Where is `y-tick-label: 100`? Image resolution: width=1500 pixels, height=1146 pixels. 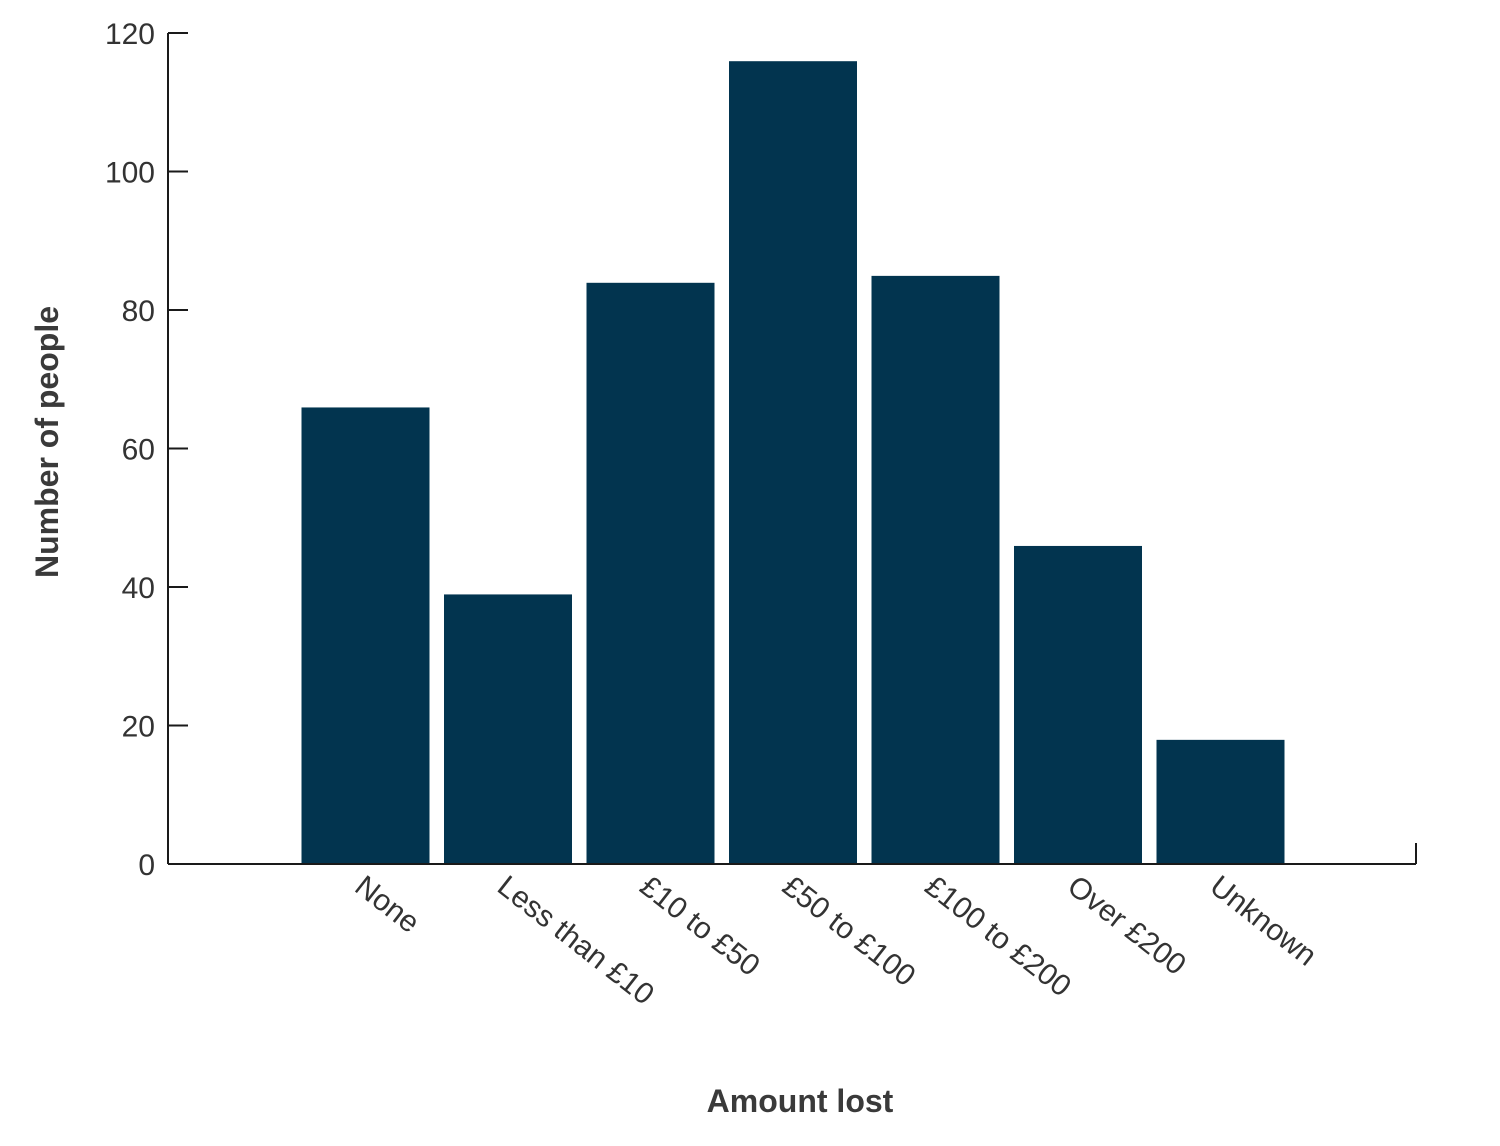 y-tick-label: 100 is located at coordinates (130, 173).